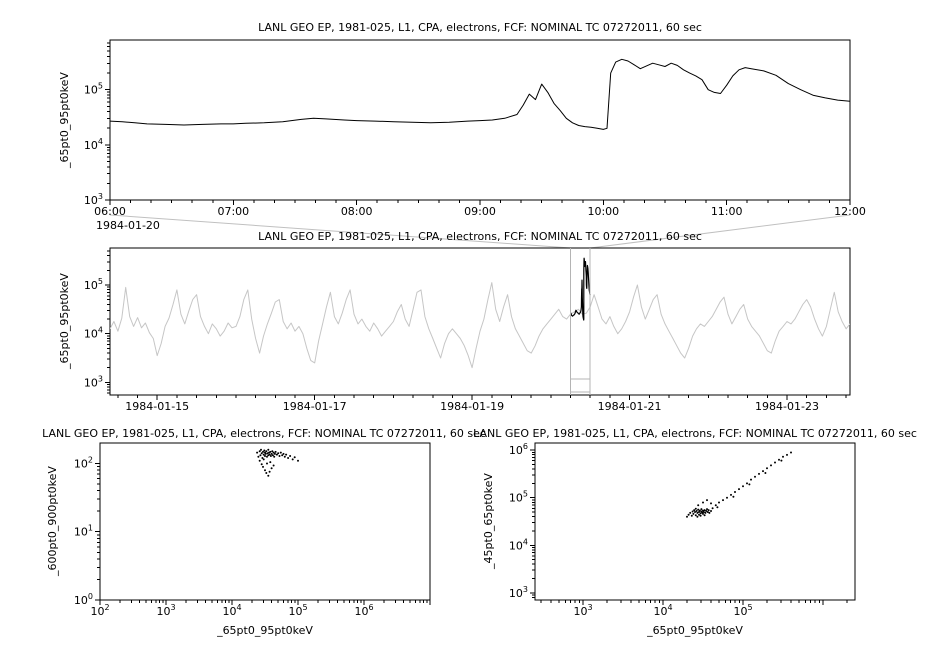 The width and height of the screenshot is (926, 647). Describe the element at coordinates (357, 211) in the screenshot. I see `svg-text: 08:00` at that location.